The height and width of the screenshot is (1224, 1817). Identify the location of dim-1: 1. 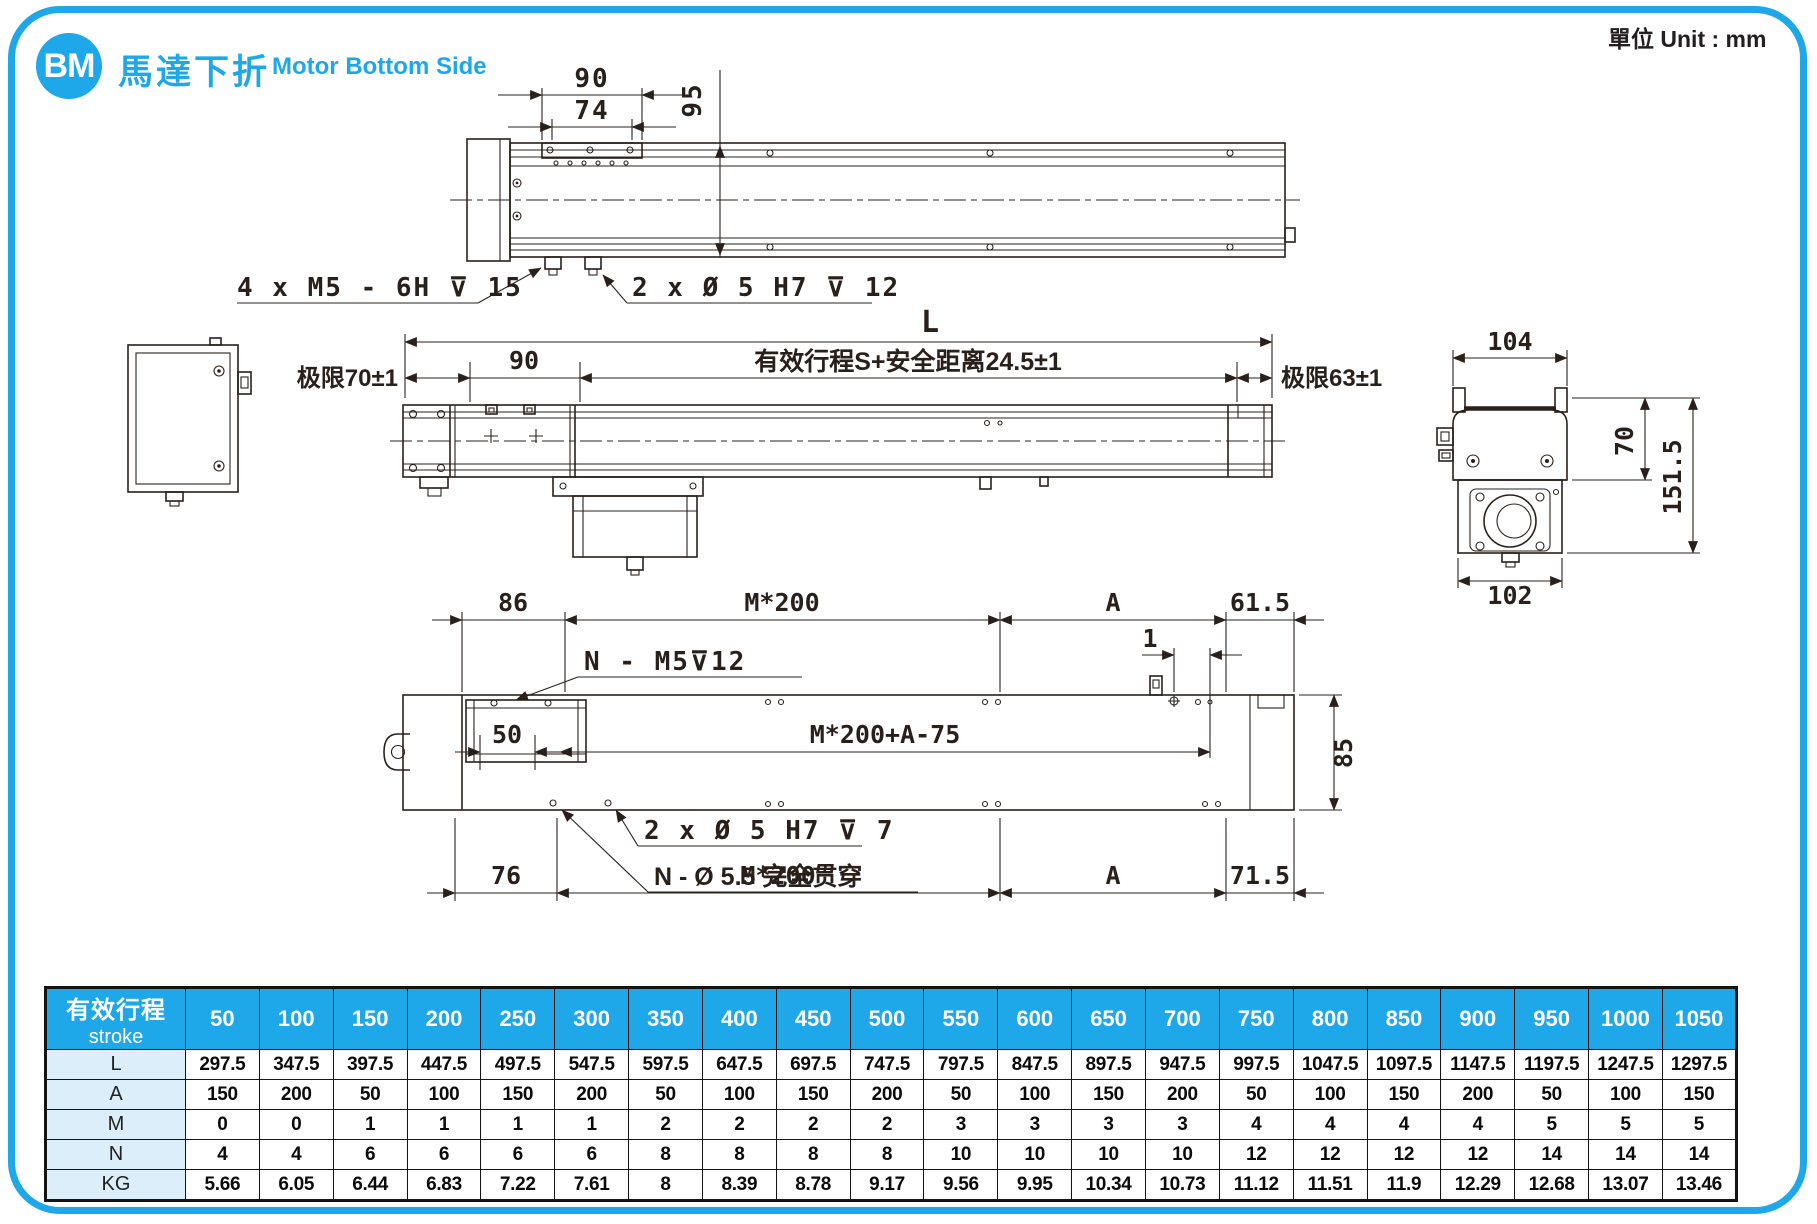
(1149, 638).